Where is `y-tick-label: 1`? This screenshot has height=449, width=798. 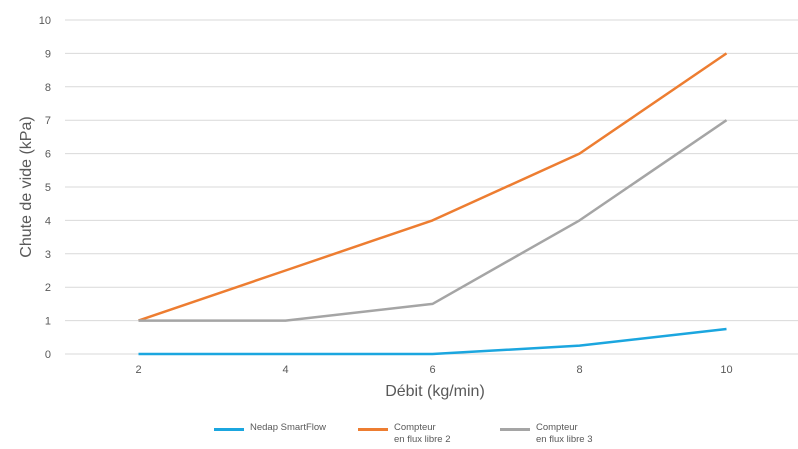
y-tick-label: 1 is located at coordinates (48, 322).